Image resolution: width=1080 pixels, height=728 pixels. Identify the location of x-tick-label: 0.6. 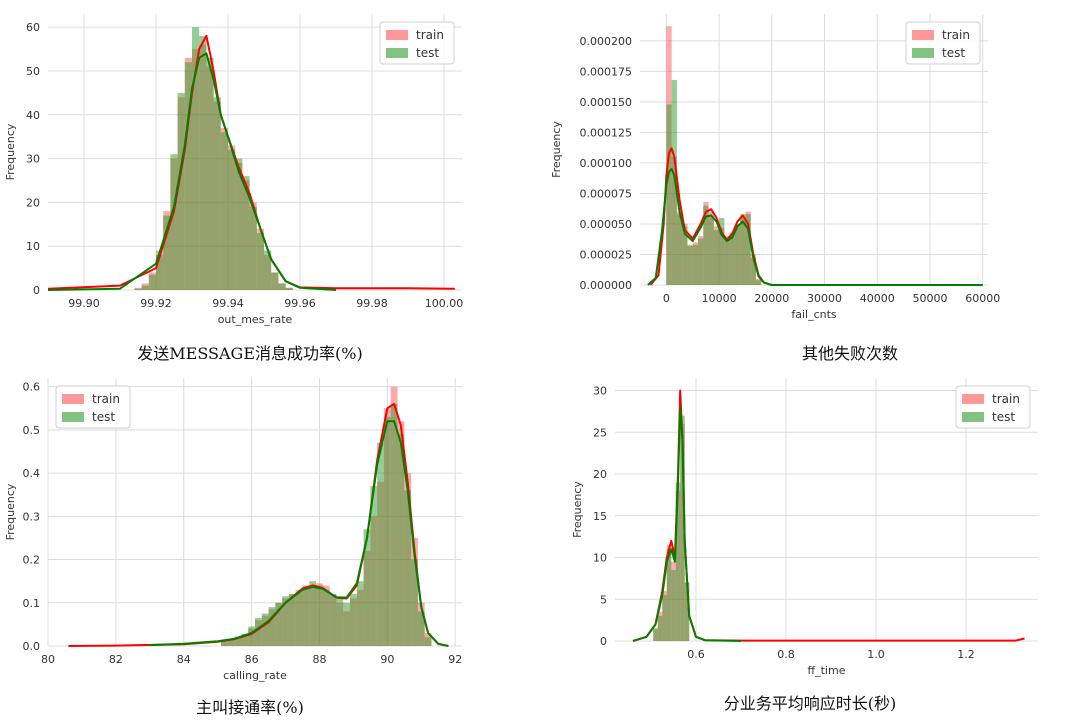
(696, 654).